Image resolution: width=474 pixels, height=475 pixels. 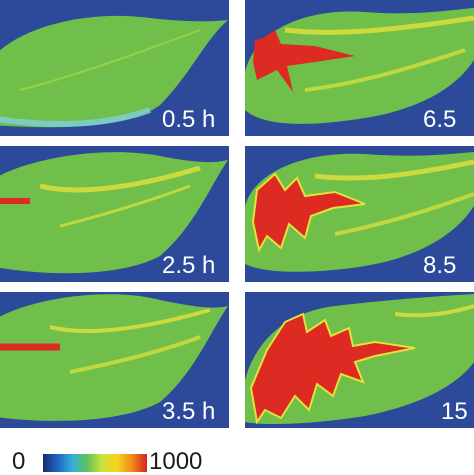 I want to click on time-label: 0.5 h, so click(x=189, y=119).